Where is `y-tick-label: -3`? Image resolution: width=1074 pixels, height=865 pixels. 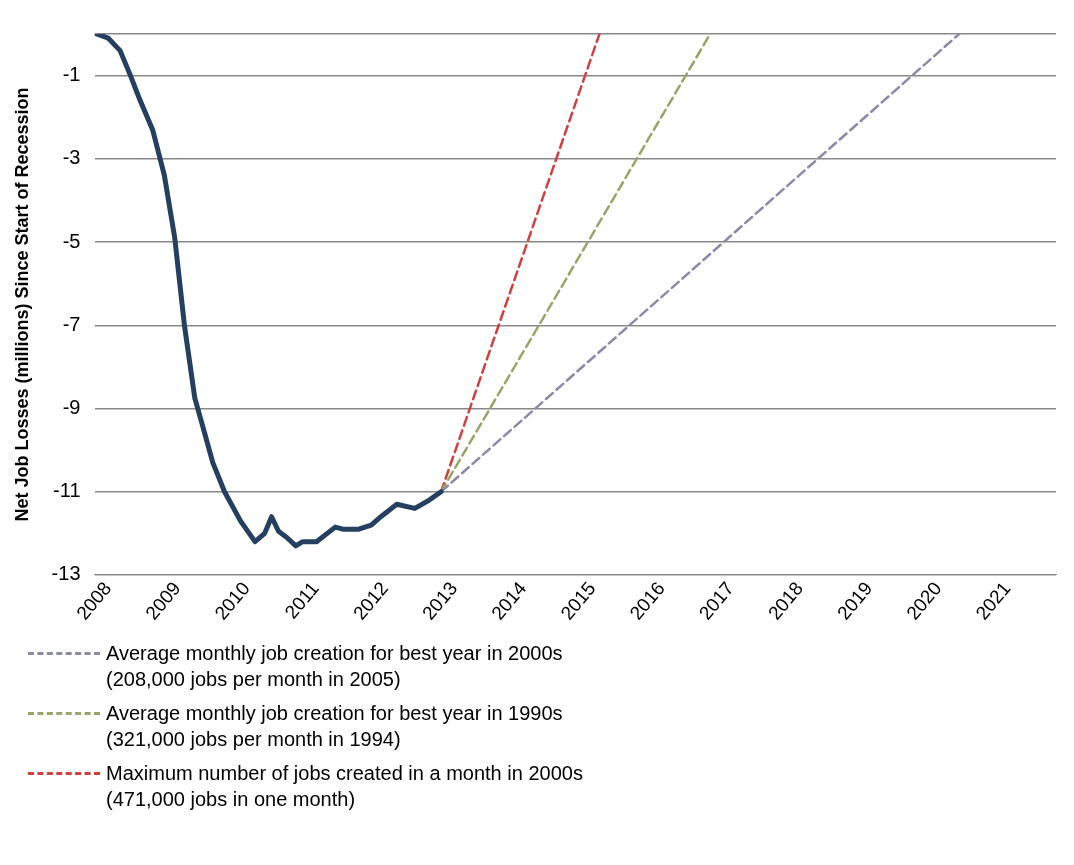
y-tick-label: -3 is located at coordinates (71, 157).